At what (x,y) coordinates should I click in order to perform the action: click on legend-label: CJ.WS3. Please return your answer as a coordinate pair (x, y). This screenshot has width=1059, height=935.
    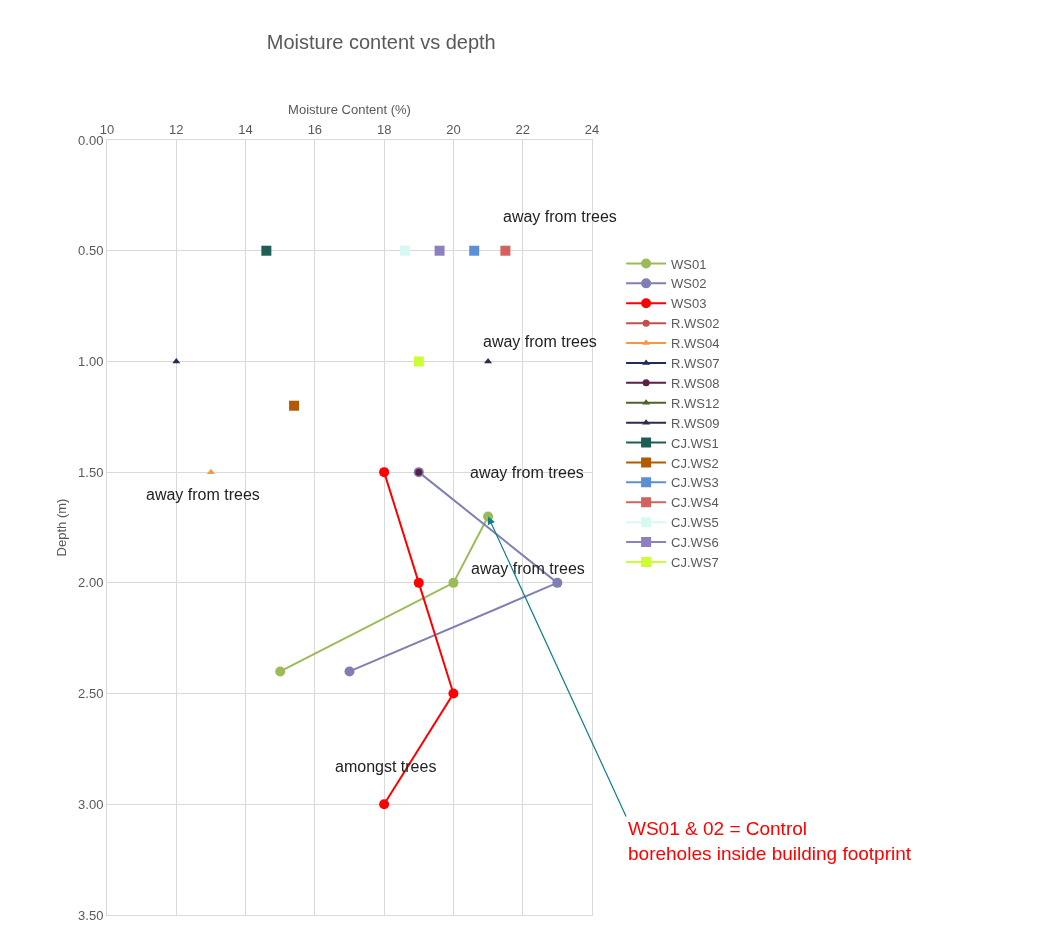
    Looking at the image, I should click on (695, 483).